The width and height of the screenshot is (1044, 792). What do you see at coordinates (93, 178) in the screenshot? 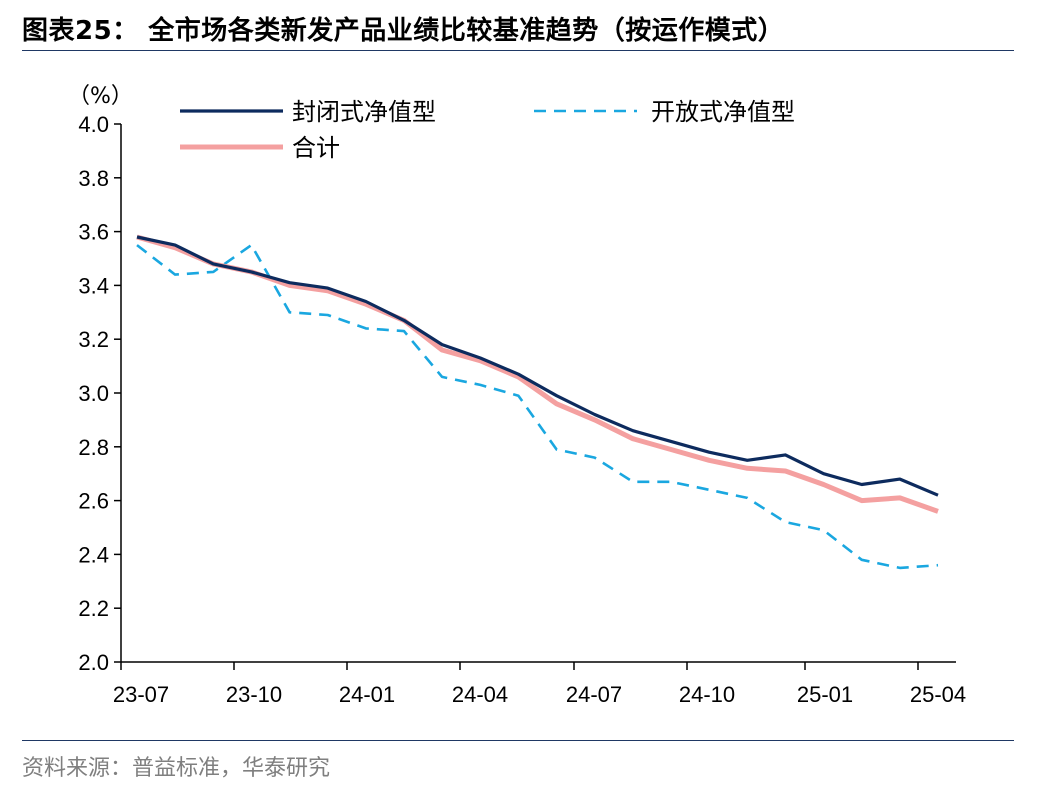
I see `y-tick-label: 3.8` at bounding box center [93, 178].